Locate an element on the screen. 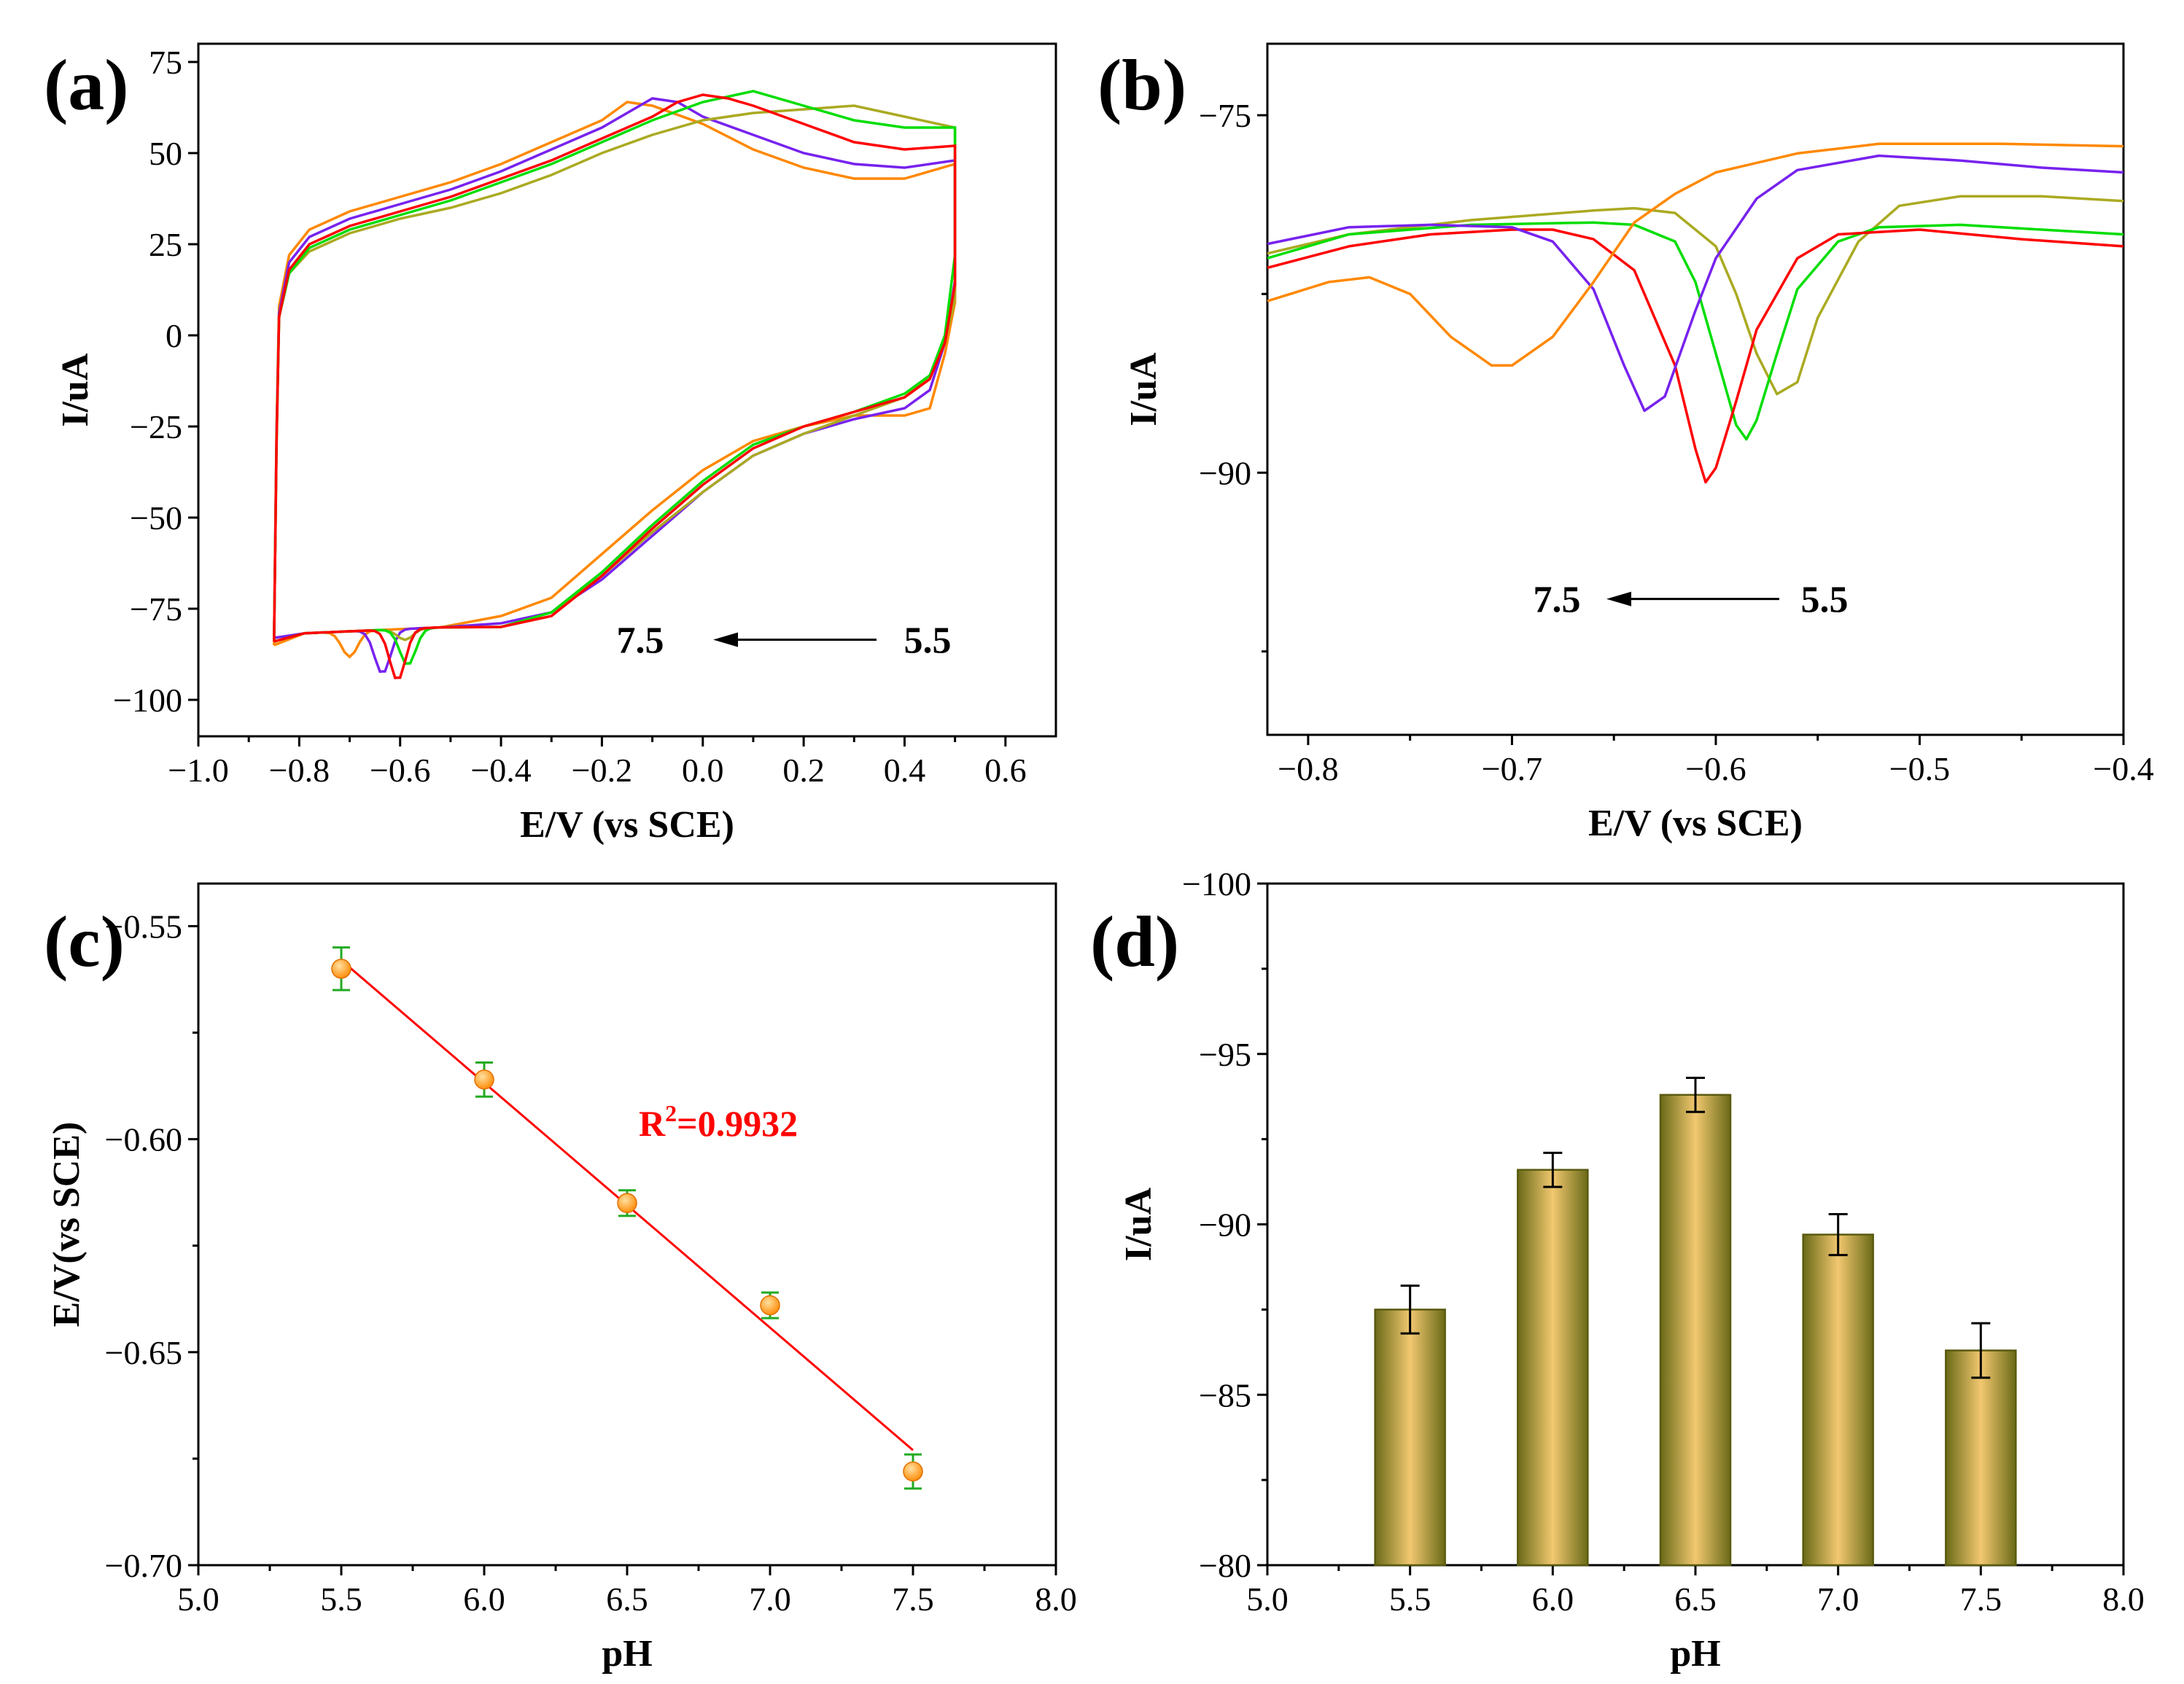 The height and width of the screenshot is (1684, 2184). r-squared-label: R2=0.9932 is located at coordinates (718, 1122).